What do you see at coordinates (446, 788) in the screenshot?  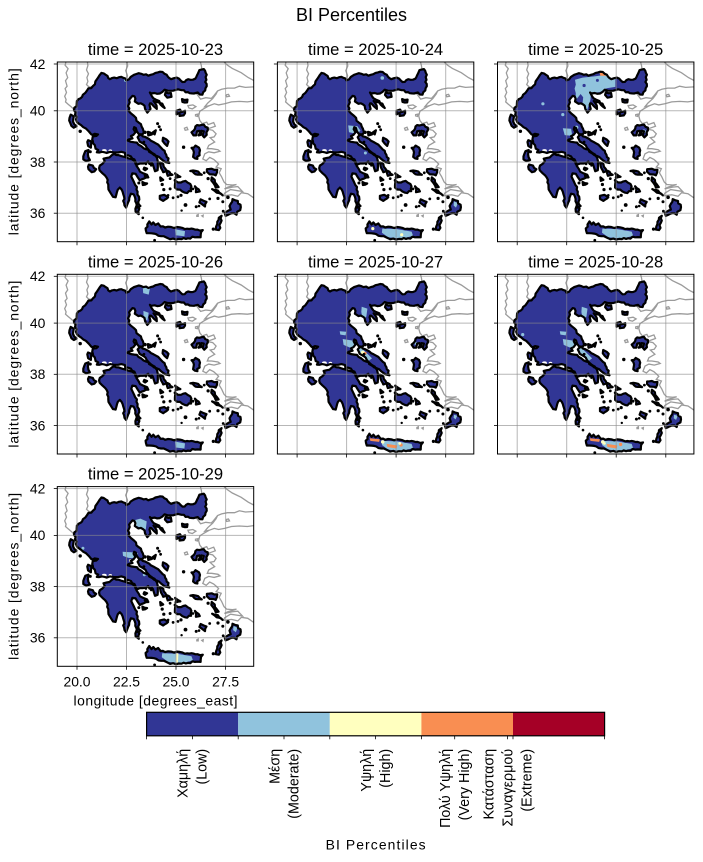 I see `svg-text: Πολύ Υψηλή` at bounding box center [446, 788].